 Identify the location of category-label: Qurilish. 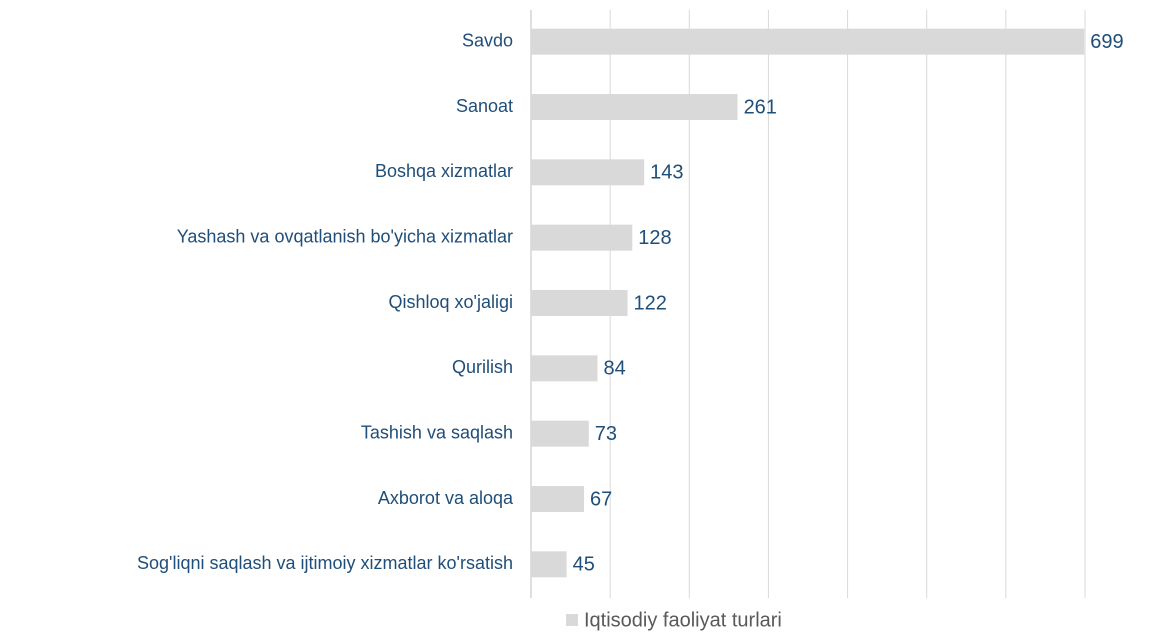
(482, 367).